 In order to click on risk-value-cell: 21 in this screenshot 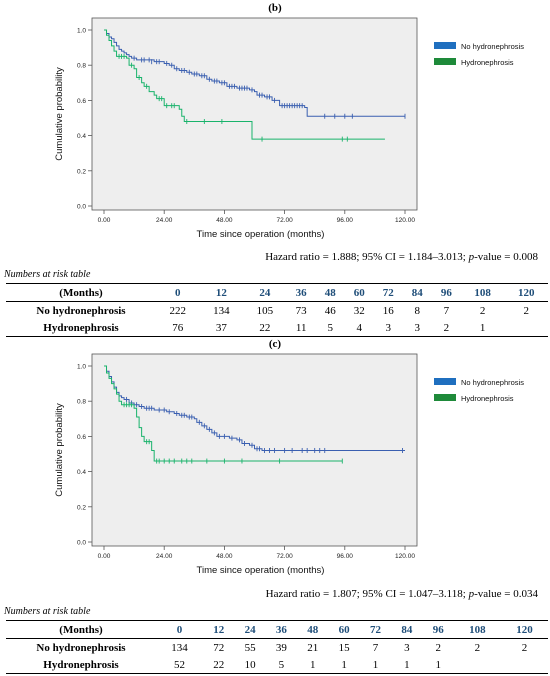, I will do `click(313, 647)`.